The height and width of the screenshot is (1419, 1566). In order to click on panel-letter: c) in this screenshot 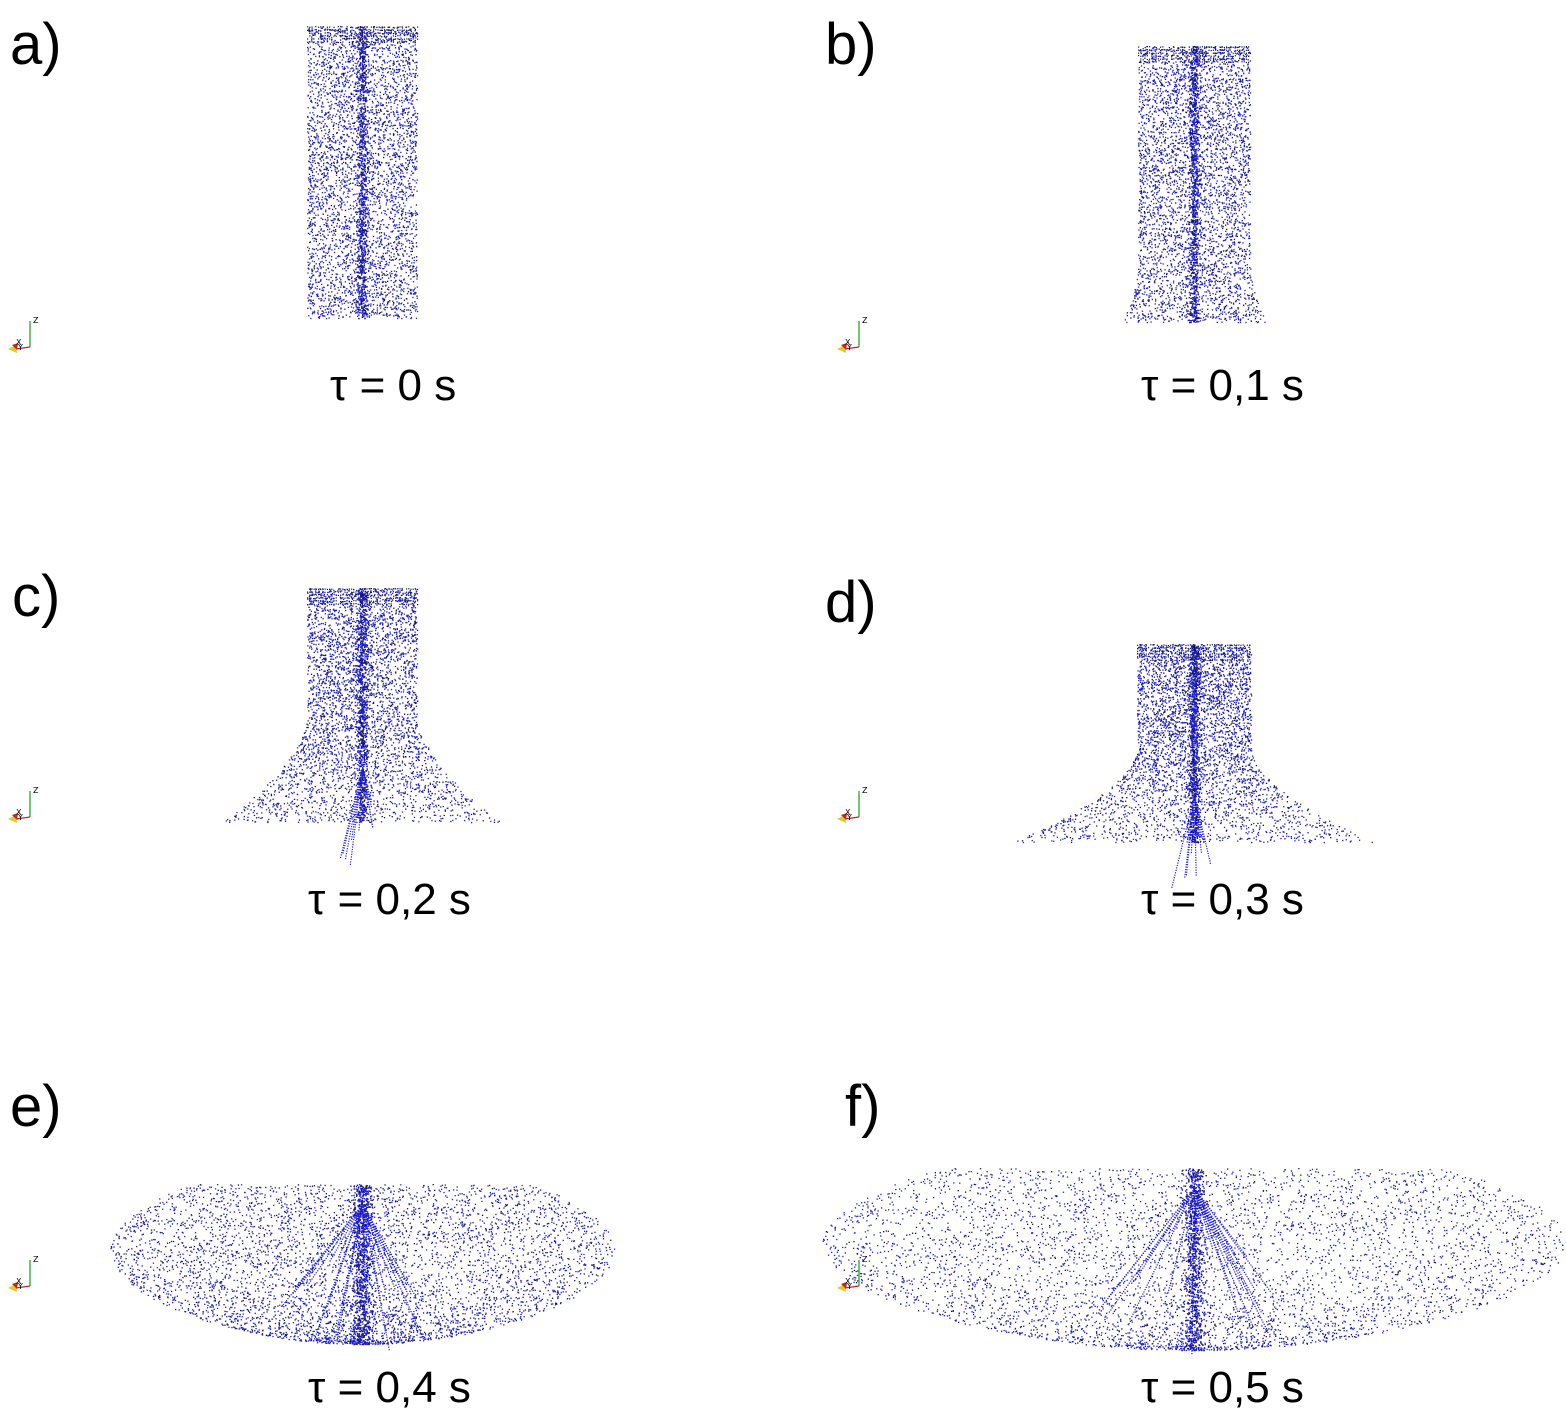, I will do `click(36, 597)`.